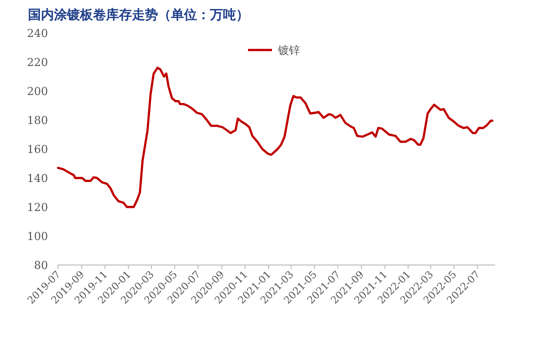 The image size is (544, 345). What do you see at coordinates (37, 236) in the screenshot?
I see `ytick: 100` at bounding box center [37, 236].